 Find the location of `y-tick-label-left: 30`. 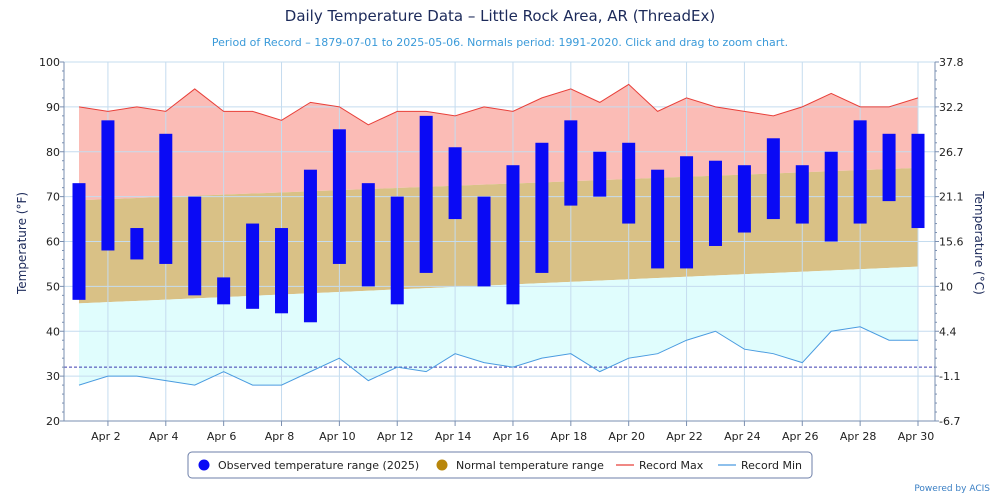

y-tick-label-left: 30 is located at coordinates (53, 376).